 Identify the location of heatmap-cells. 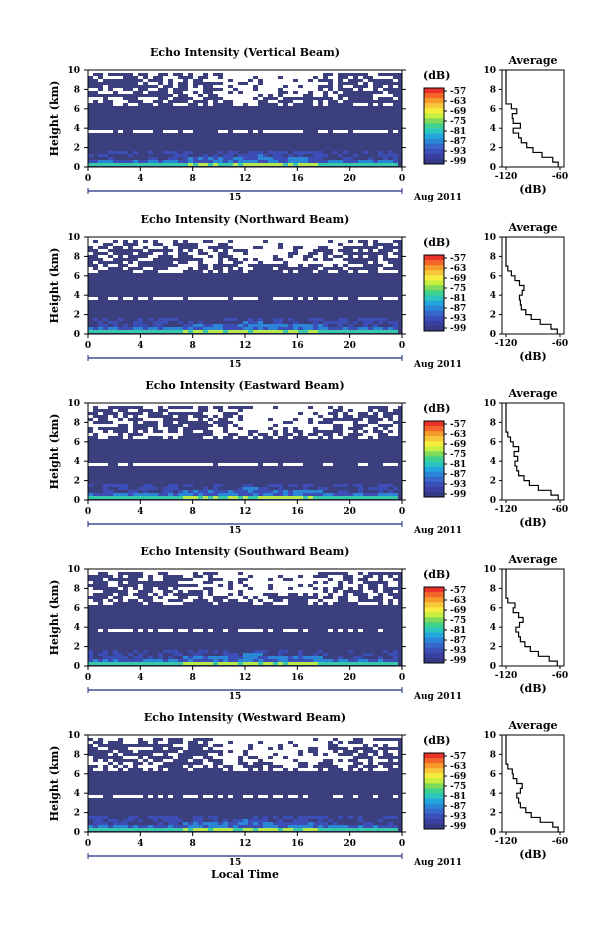
(245, 783).